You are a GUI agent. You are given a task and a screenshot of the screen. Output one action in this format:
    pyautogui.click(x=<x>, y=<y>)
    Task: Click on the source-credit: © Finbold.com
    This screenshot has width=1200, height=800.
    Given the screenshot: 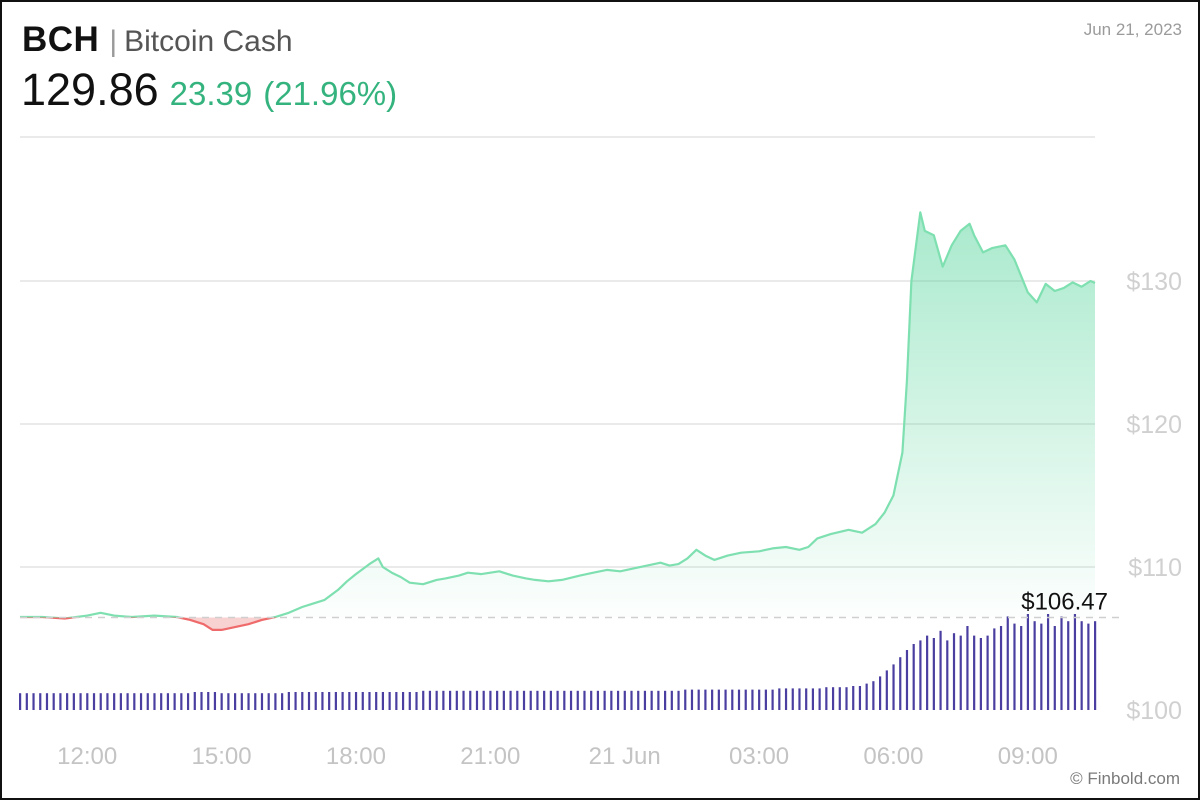 What is the action you would take?
    pyautogui.click(x=1125, y=778)
    